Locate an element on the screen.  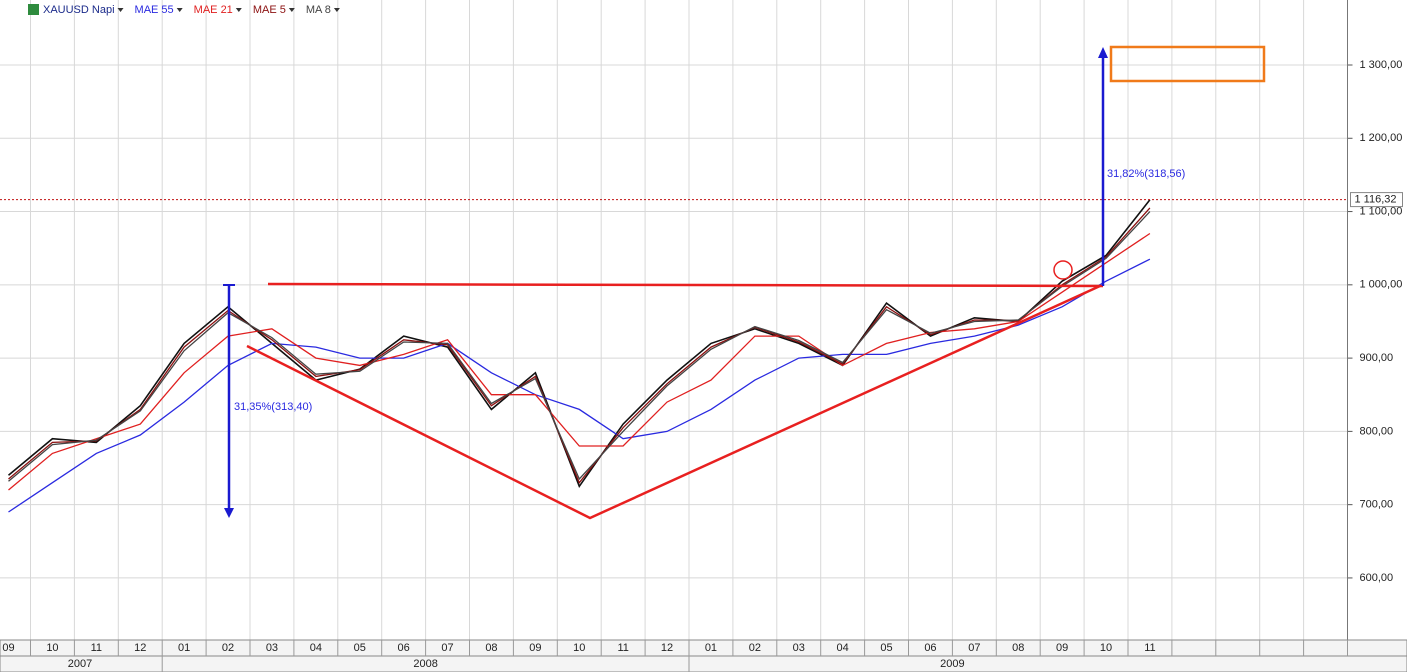
target-box is located at coordinates (1187, 64).